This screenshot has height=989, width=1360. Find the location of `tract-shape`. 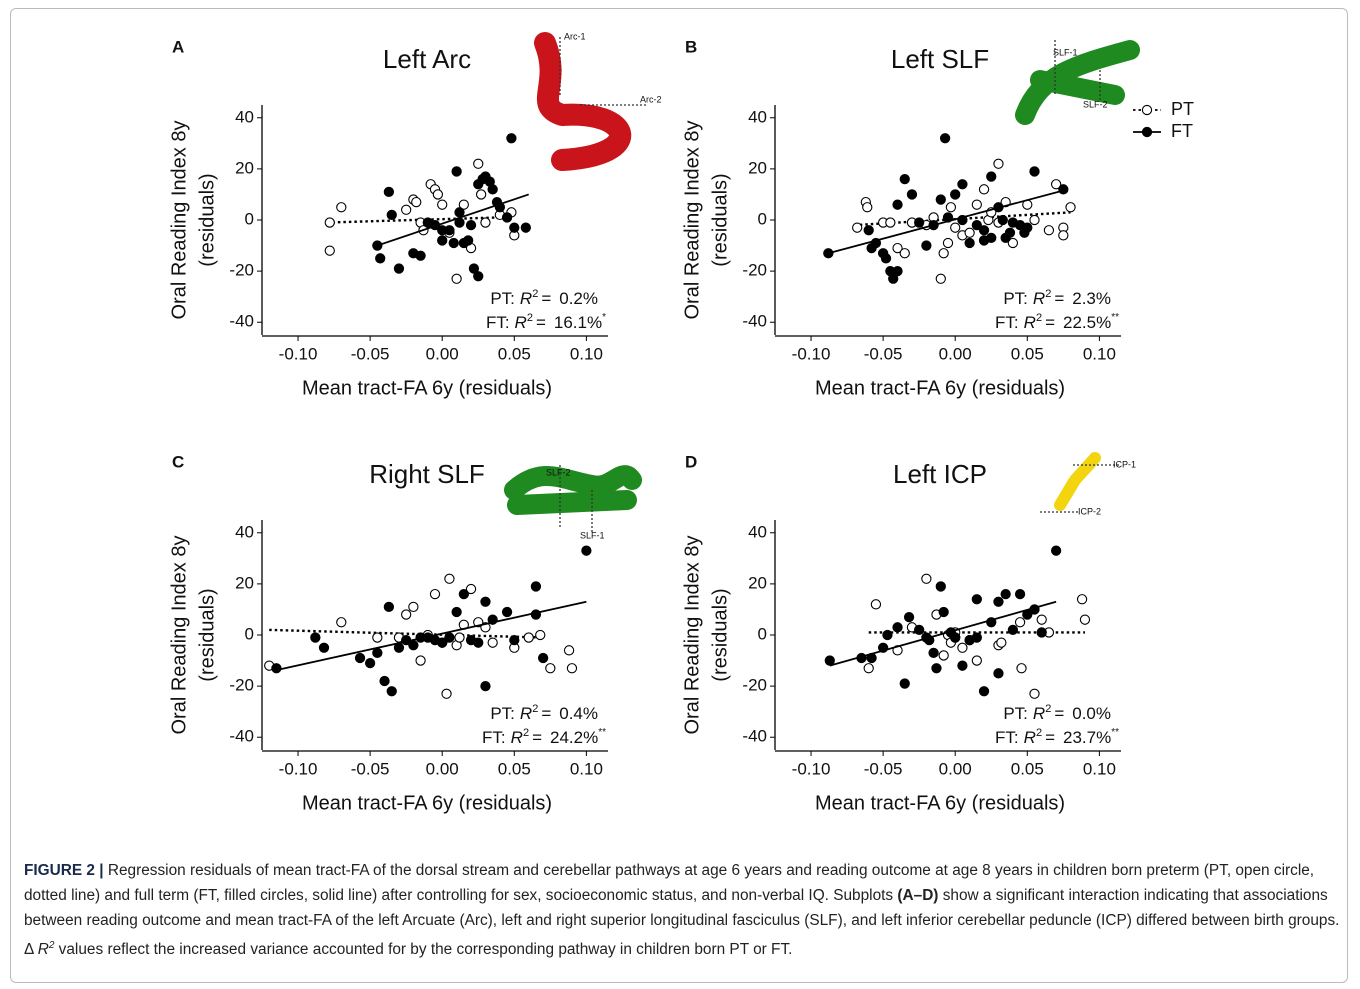

tract-shape is located at coordinates (573, 490).